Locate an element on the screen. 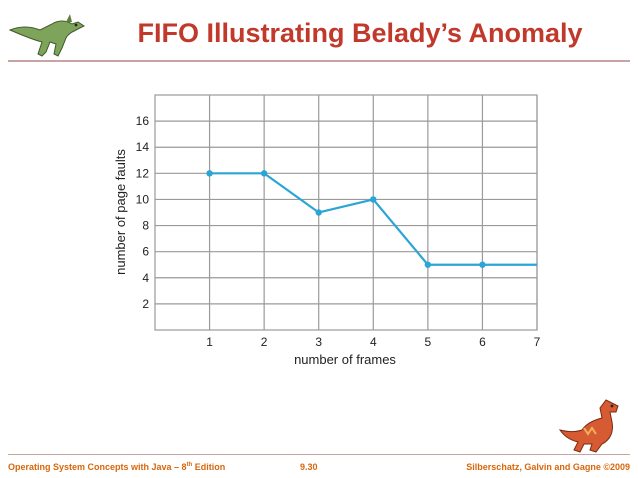 This screenshot has height=478, width=638. y-axis-label: number of page faults is located at coordinates (120, 212).